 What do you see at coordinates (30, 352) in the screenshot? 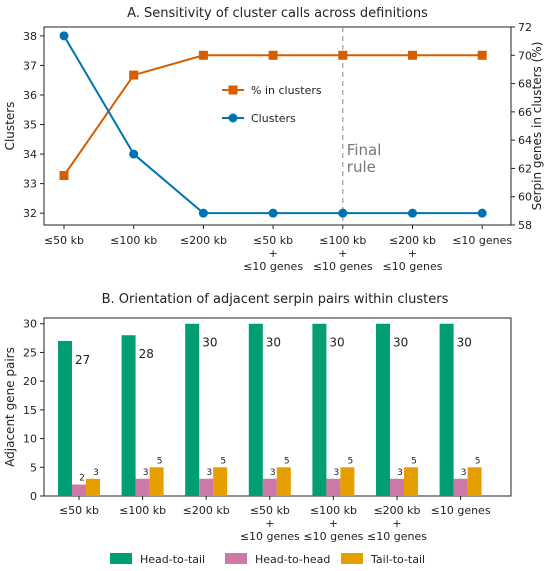
I see `y-tick-label: 25` at bounding box center [30, 352].